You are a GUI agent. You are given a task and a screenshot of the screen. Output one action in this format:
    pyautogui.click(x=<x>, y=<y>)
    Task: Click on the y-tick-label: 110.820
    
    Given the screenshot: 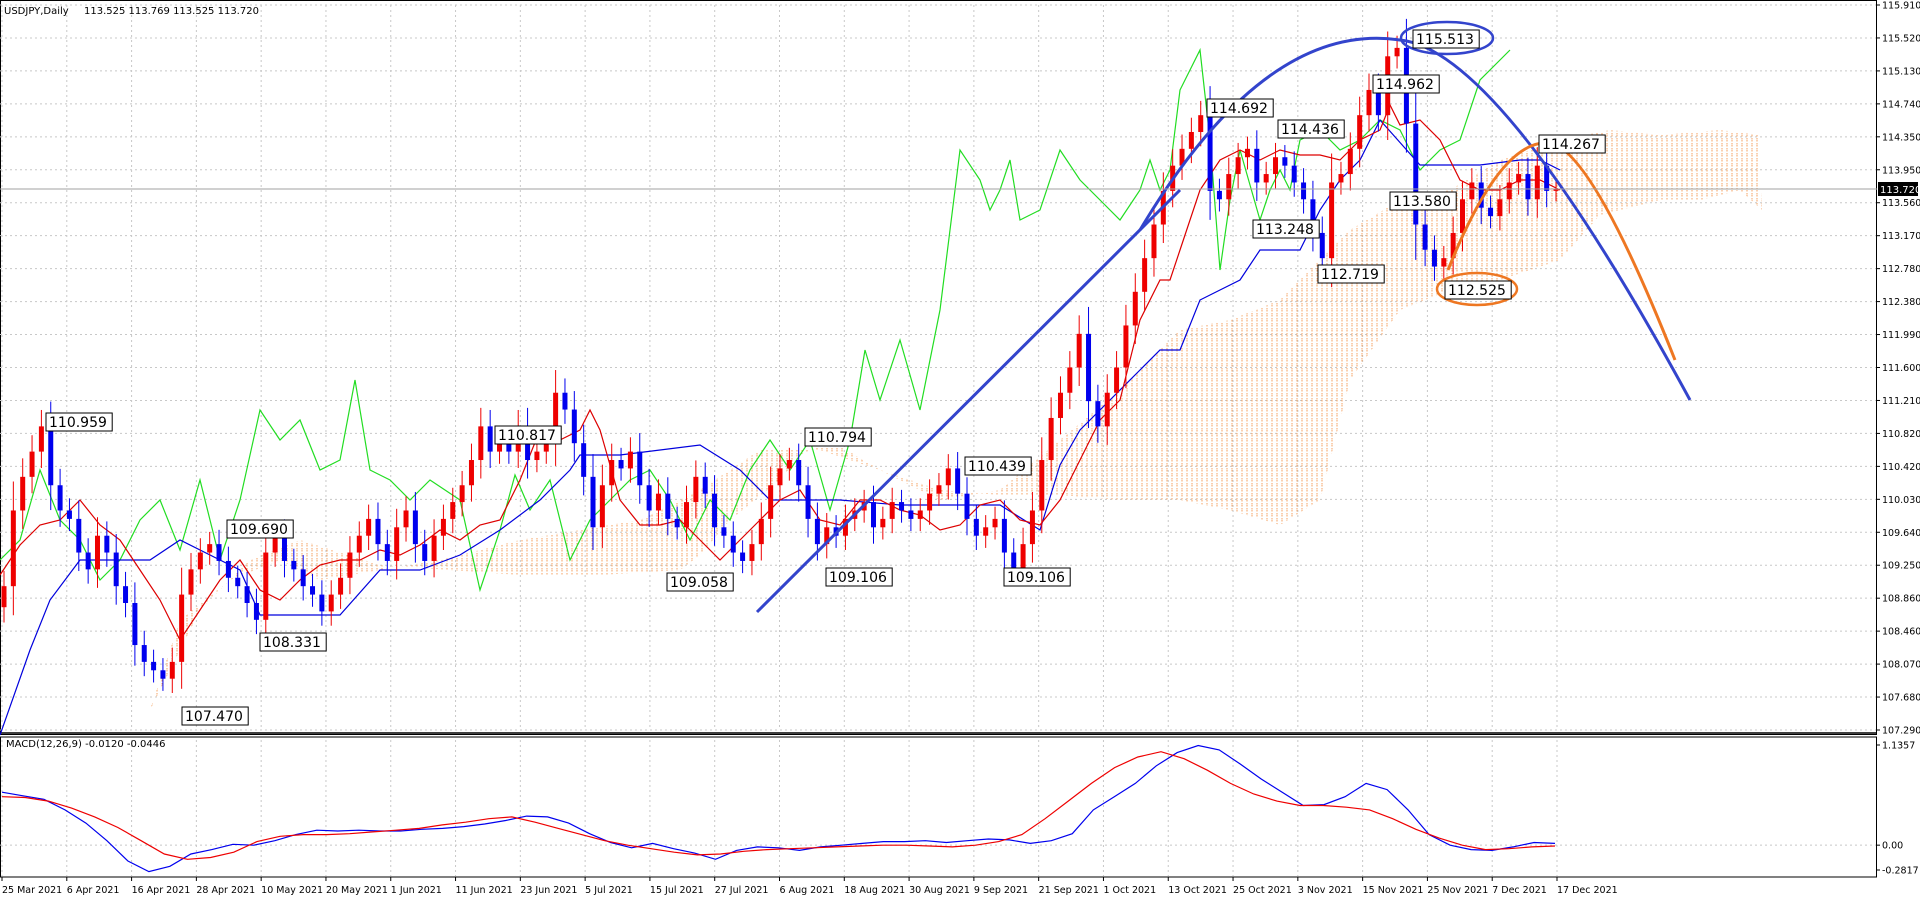 What is the action you would take?
    pyautogui.click(x=1901, y=434)
    